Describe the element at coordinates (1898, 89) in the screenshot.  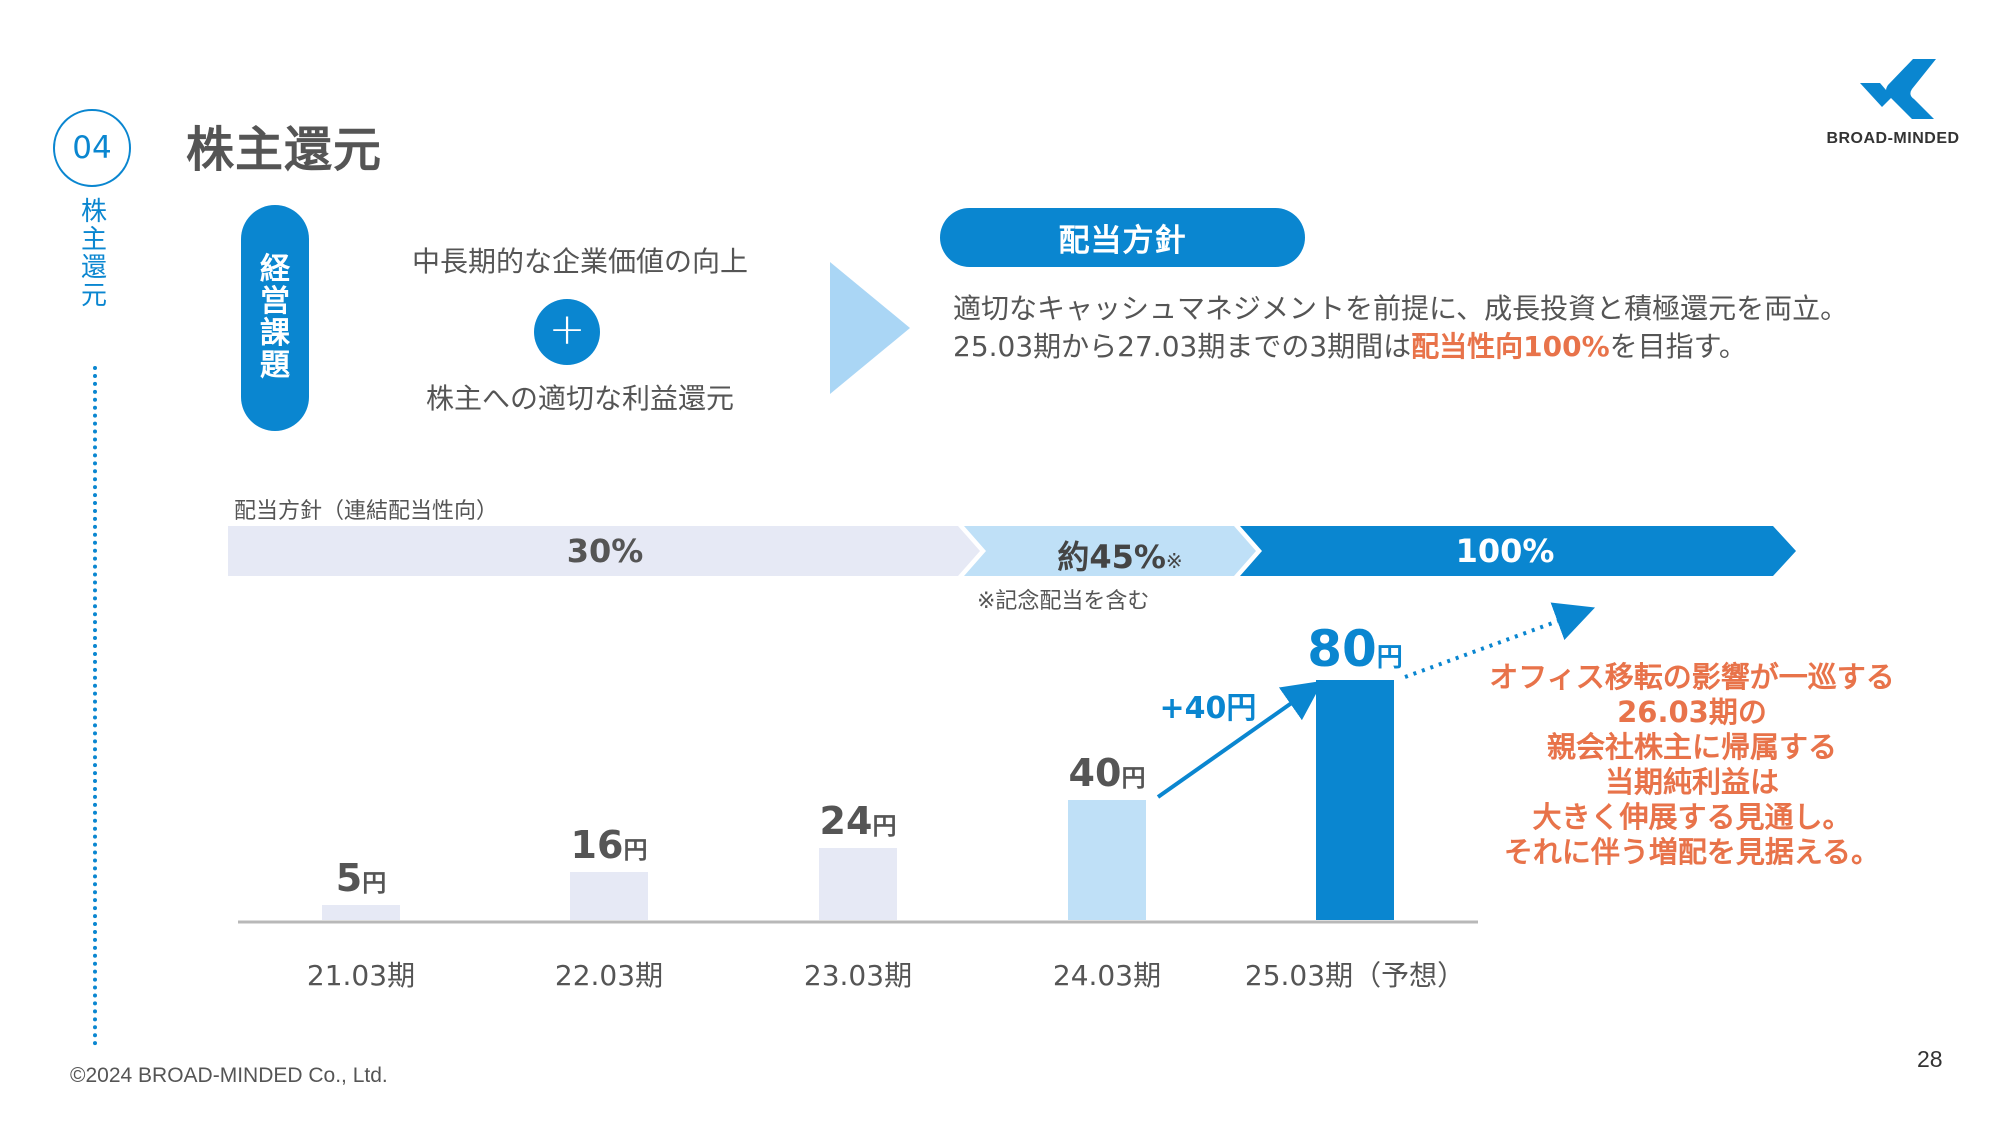
I see `brand-logo-icon` at that location.